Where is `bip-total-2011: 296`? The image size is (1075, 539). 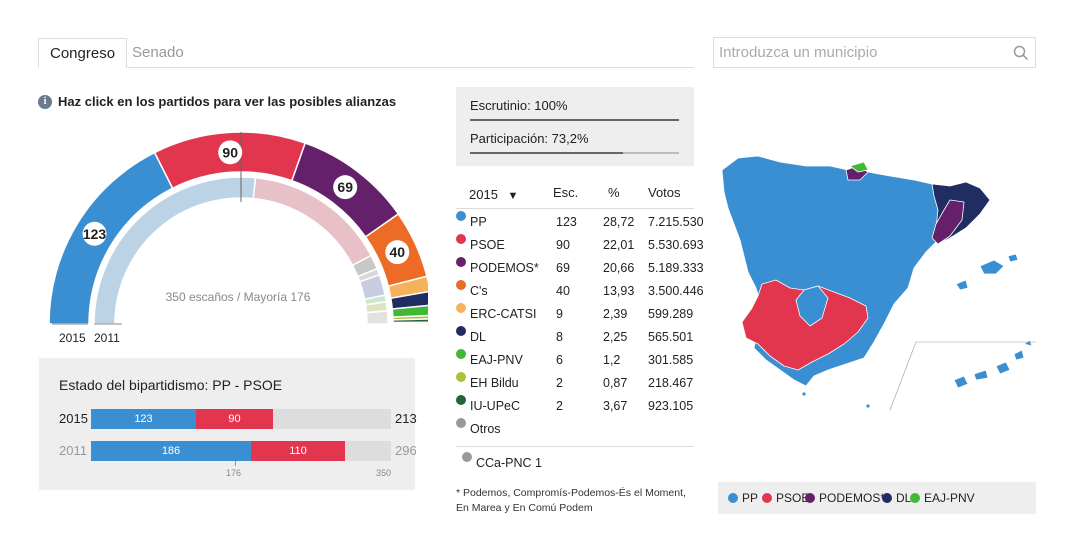 bip-total-2011: 296 is located at coordinates (406, 450).